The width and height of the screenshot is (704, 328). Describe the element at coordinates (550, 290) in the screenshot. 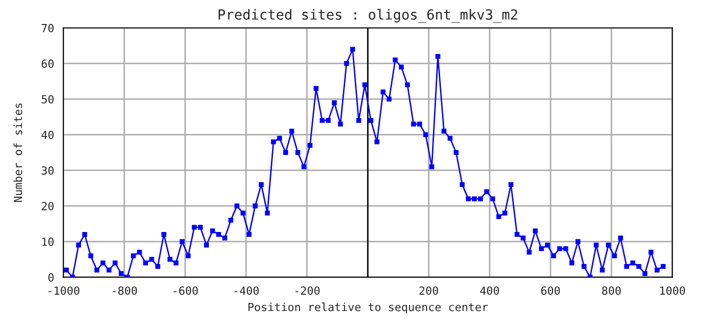

I see `x-tick-label: 600` at that location.